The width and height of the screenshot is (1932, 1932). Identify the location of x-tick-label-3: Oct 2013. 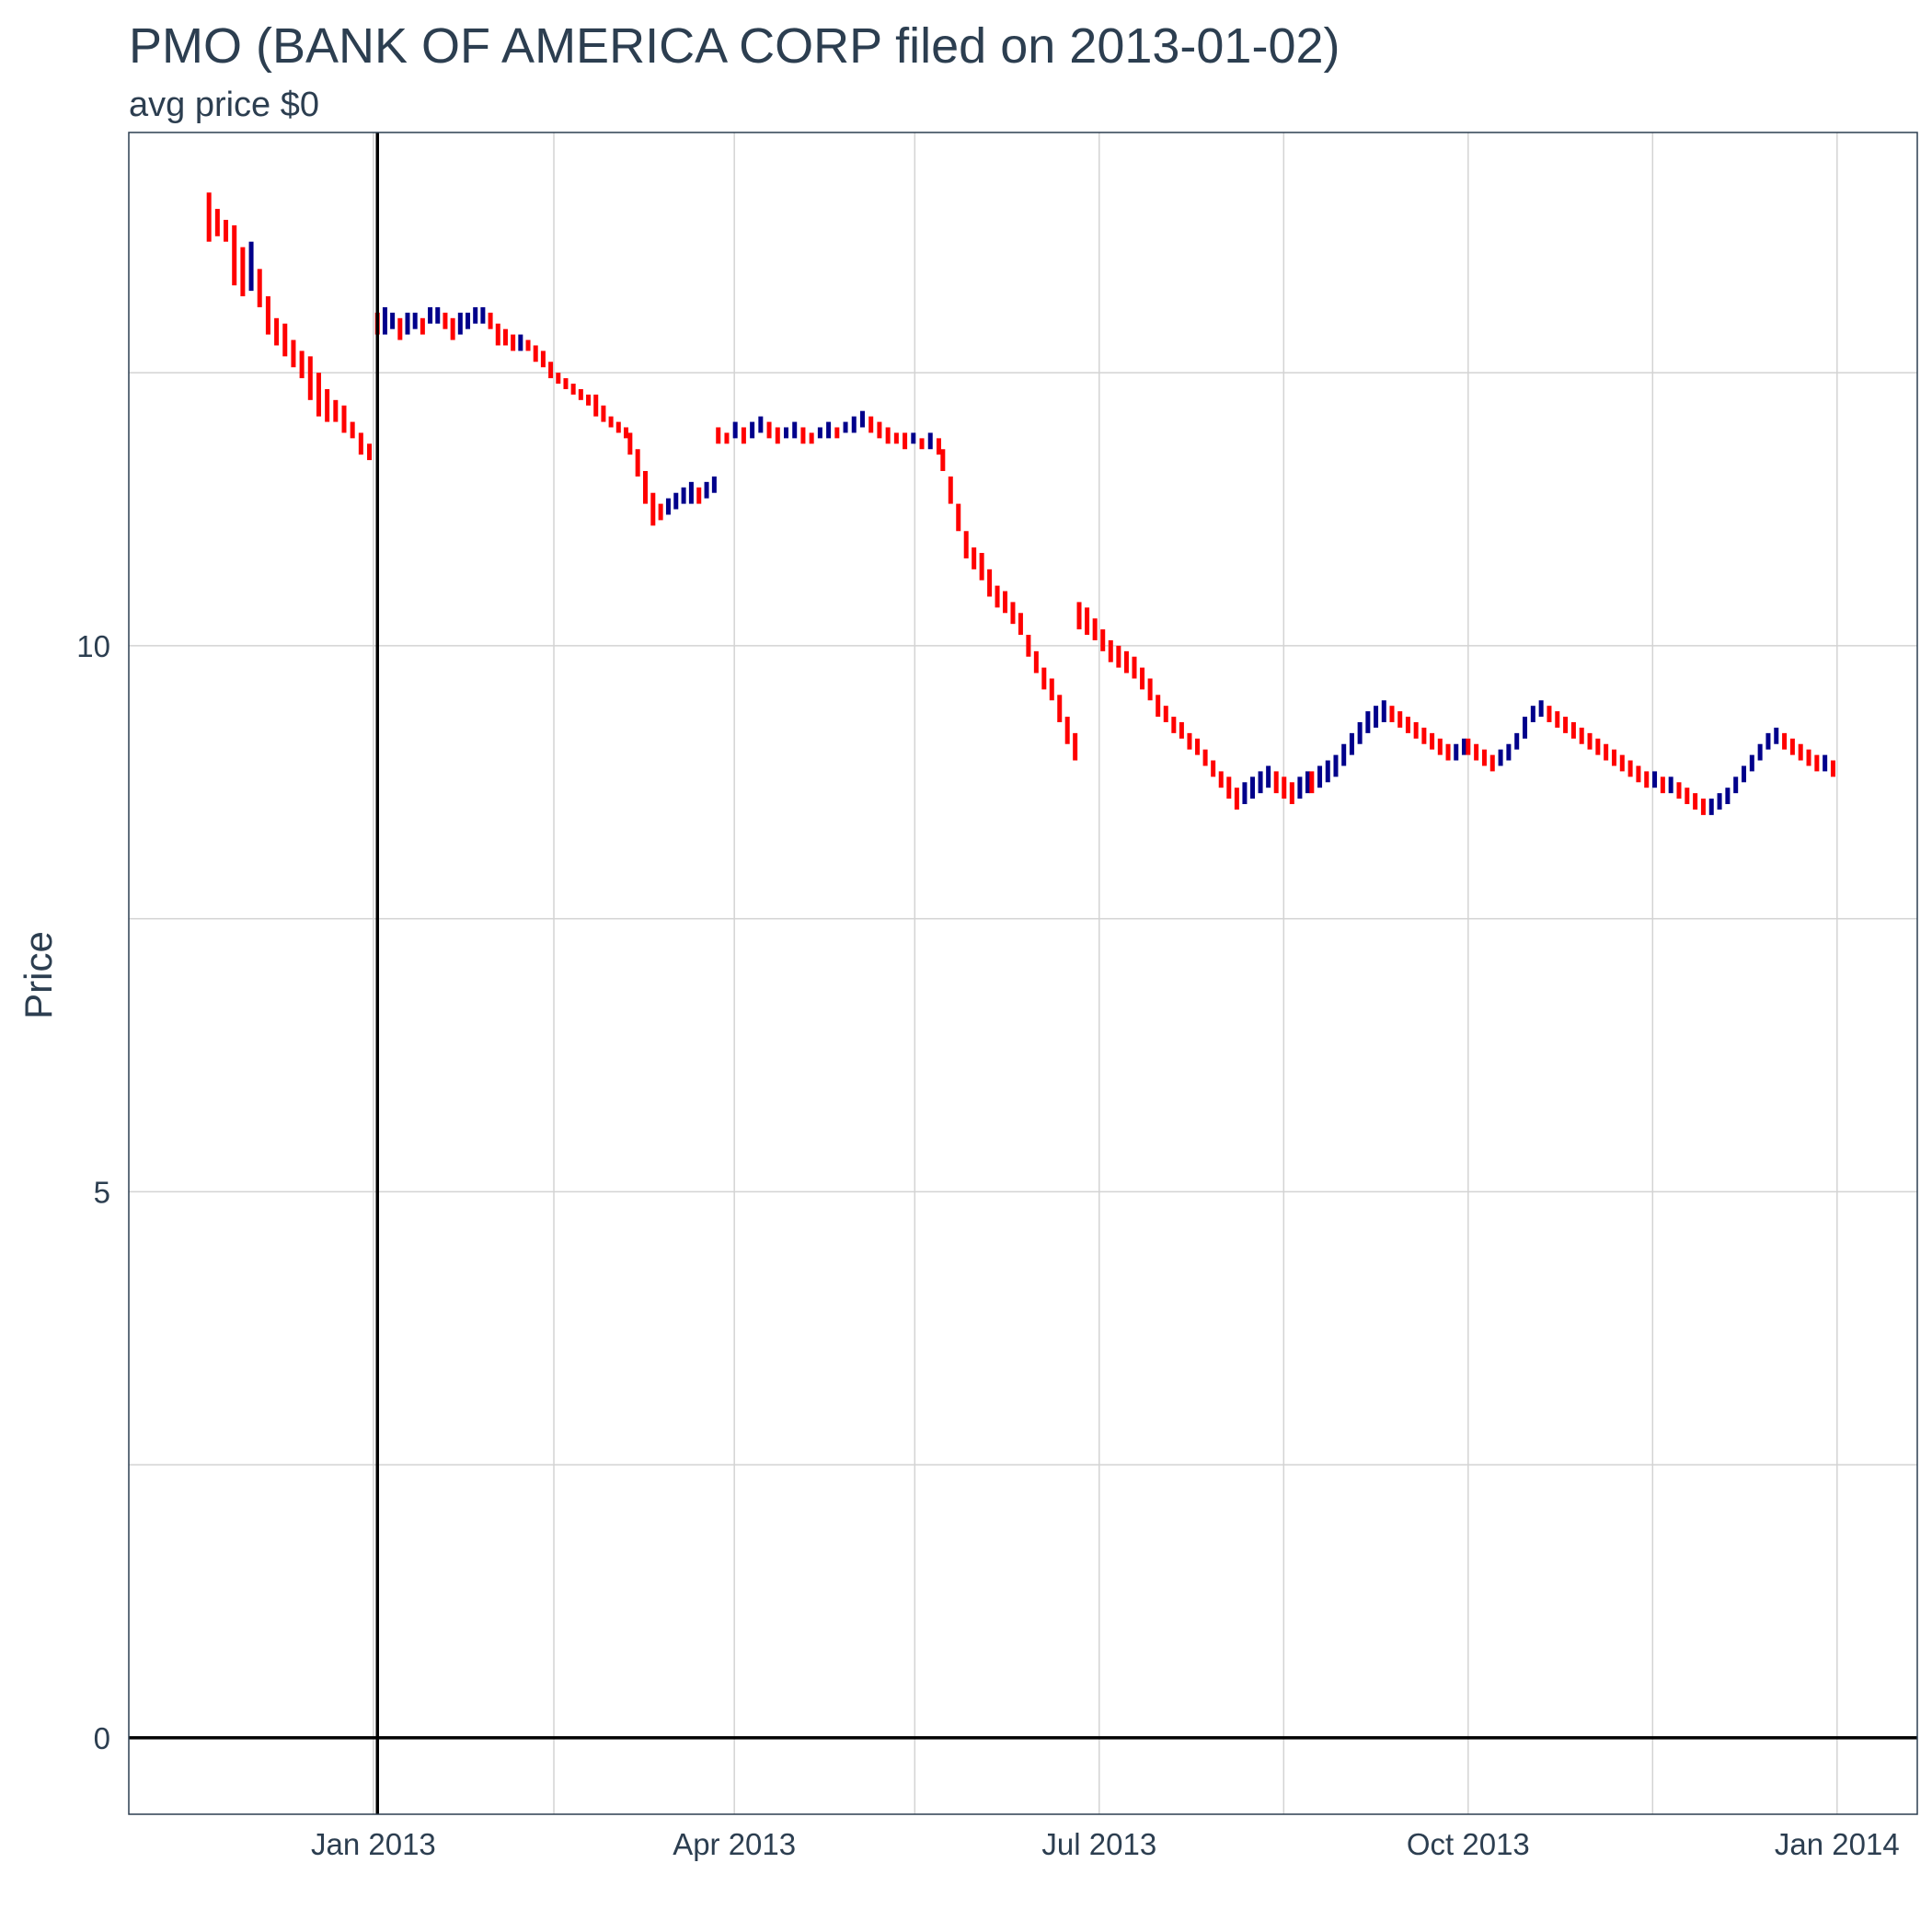
(1468, 1844).